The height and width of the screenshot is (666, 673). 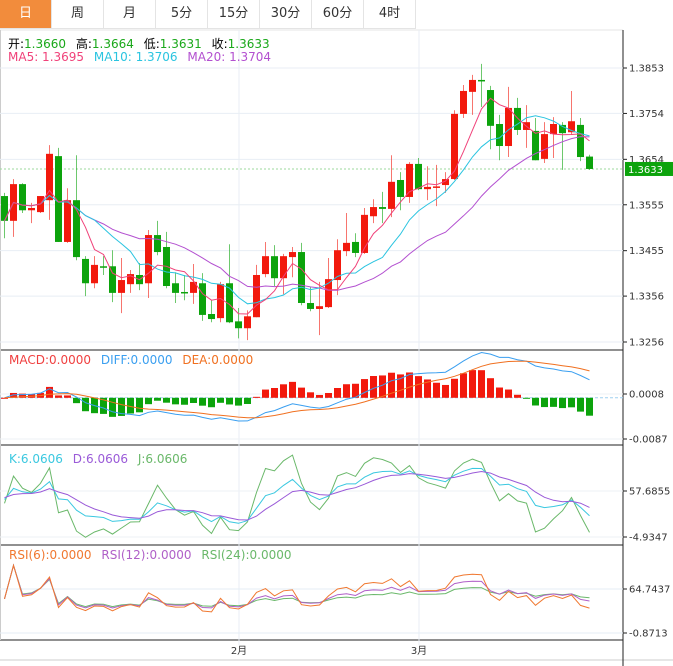 I want to click on ma5-value: MA5: 1.3695, so click(x=46, y=57).